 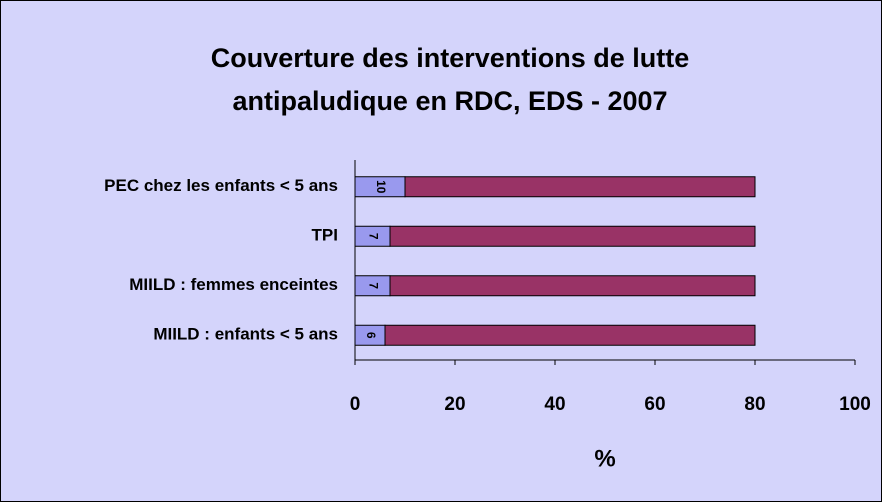 What do you see at coordinates (855, 404) in the screenshot?
I see `x-tick-label: 100` at bounding box center [855, 404].